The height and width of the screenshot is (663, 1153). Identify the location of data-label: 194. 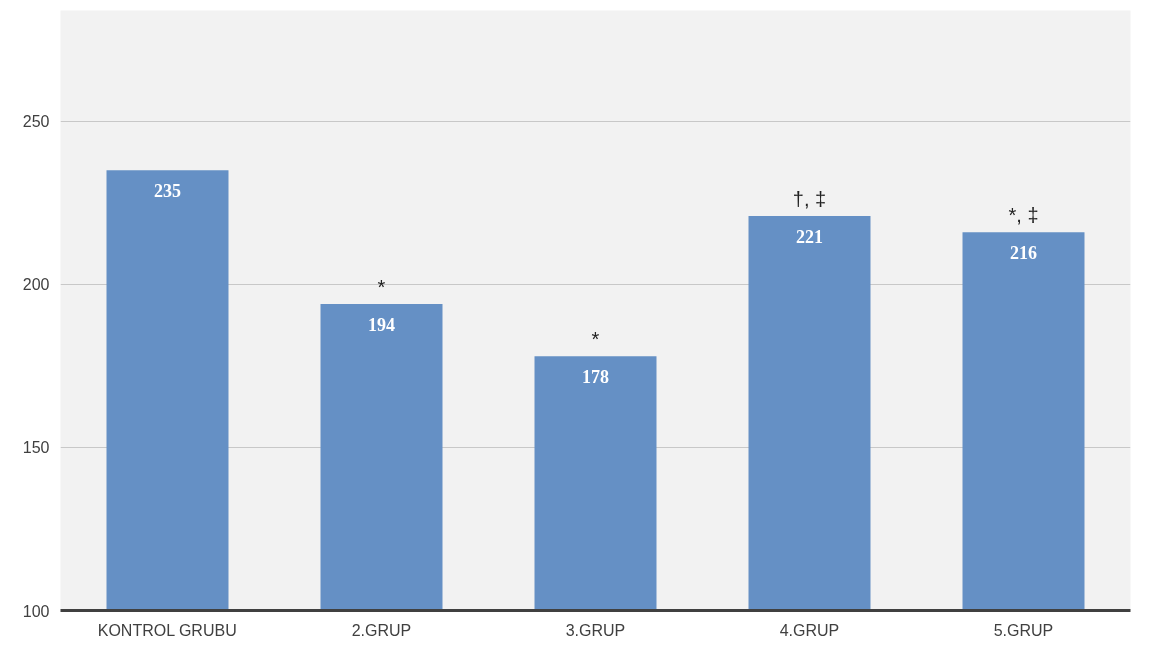
(381, 324).